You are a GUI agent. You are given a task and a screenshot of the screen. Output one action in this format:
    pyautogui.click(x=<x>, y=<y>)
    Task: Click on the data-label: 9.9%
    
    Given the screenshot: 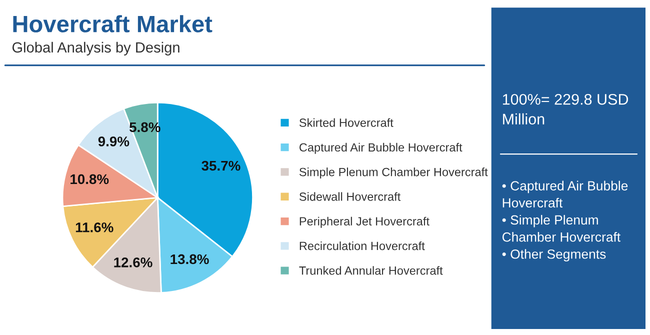 What is the action you would take?
    pyautogui.click(x=114, y=141)
    